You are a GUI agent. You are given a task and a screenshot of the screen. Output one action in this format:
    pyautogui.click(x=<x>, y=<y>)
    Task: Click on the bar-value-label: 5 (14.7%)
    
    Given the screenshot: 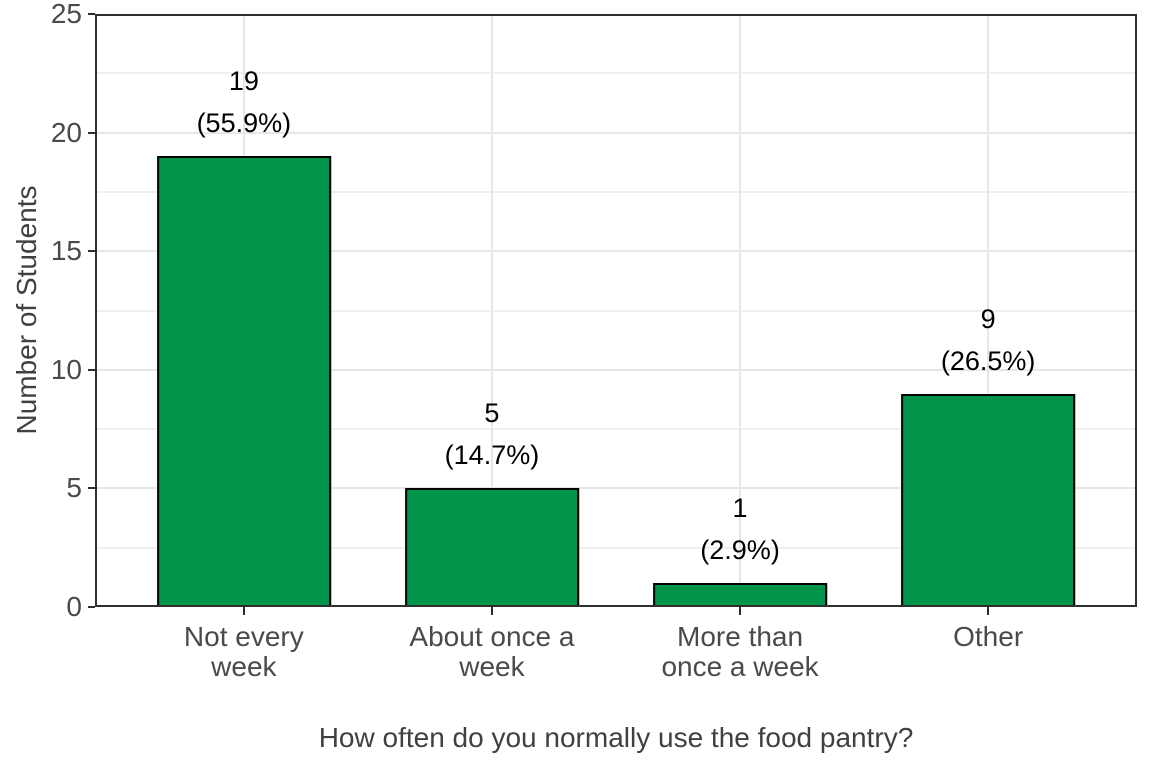 What is the action you would take?
    pyautogui.click(x=492, y=434)
    